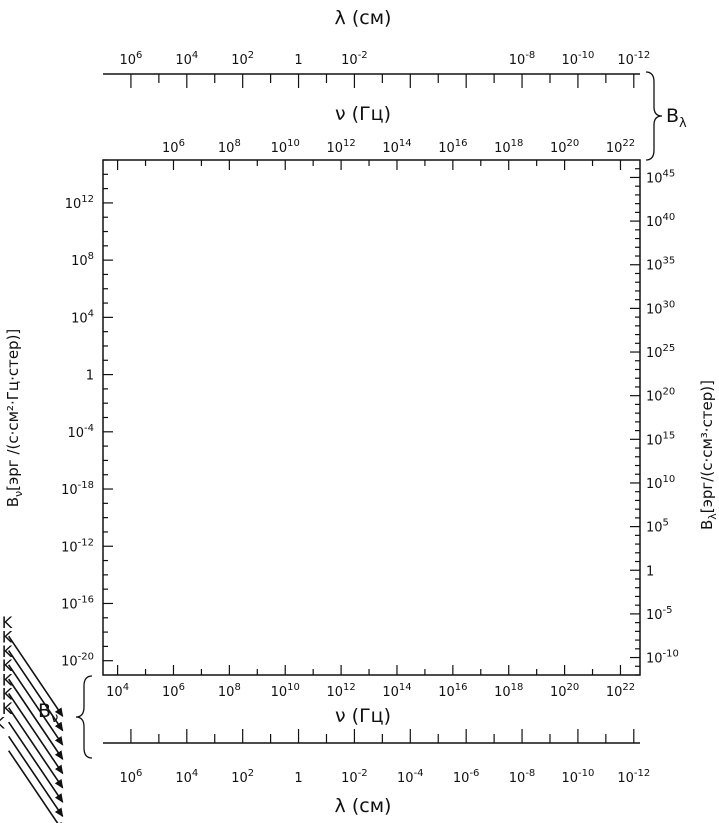 This screenshot has height=823, width=719. I want to click on y-left-tick-label: 10⁻²⁰, so click(77, 661).